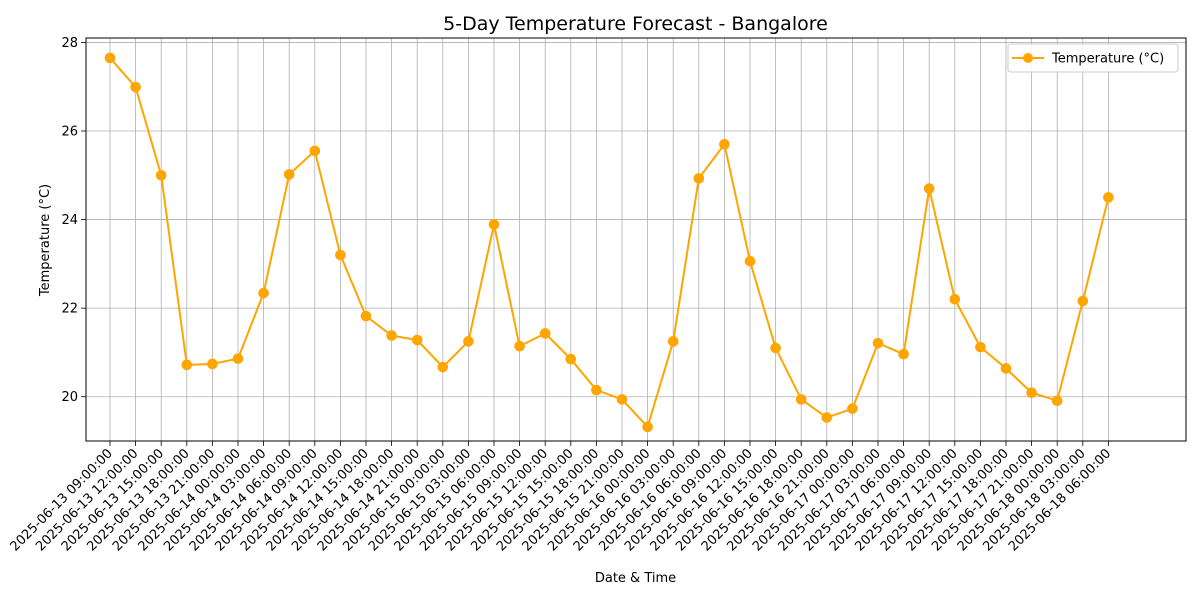  Describe the element at coordinates (69, 43) in the screenshot. I see `y-tick-label: 28` at that location.